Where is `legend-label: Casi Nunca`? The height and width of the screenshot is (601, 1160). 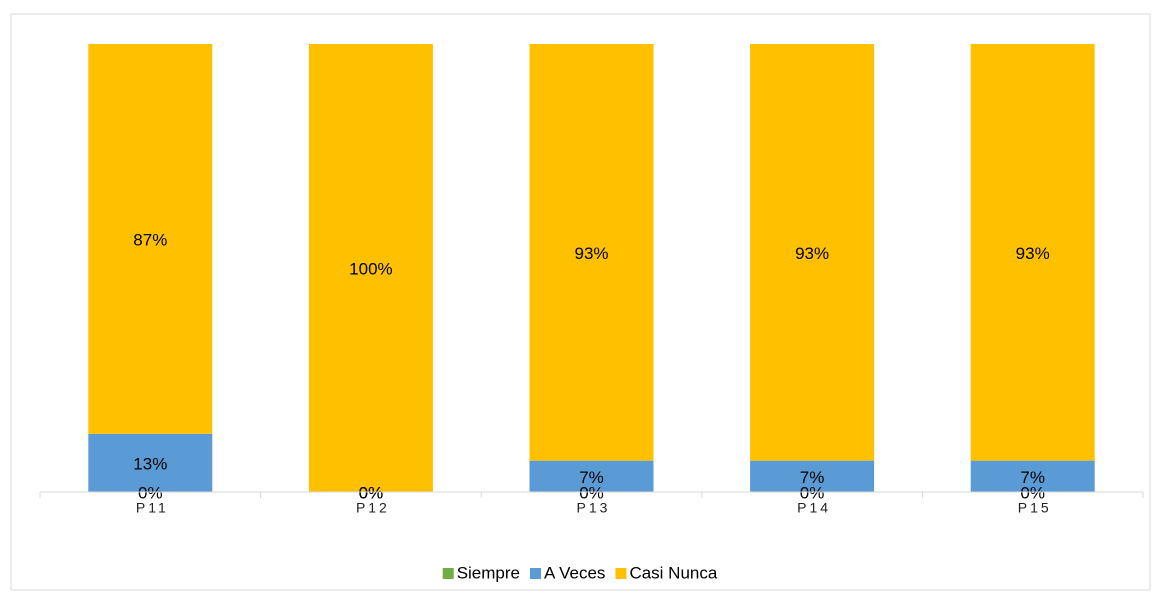 legend-label: Casi Nunca is located at coordinates (673, 572).